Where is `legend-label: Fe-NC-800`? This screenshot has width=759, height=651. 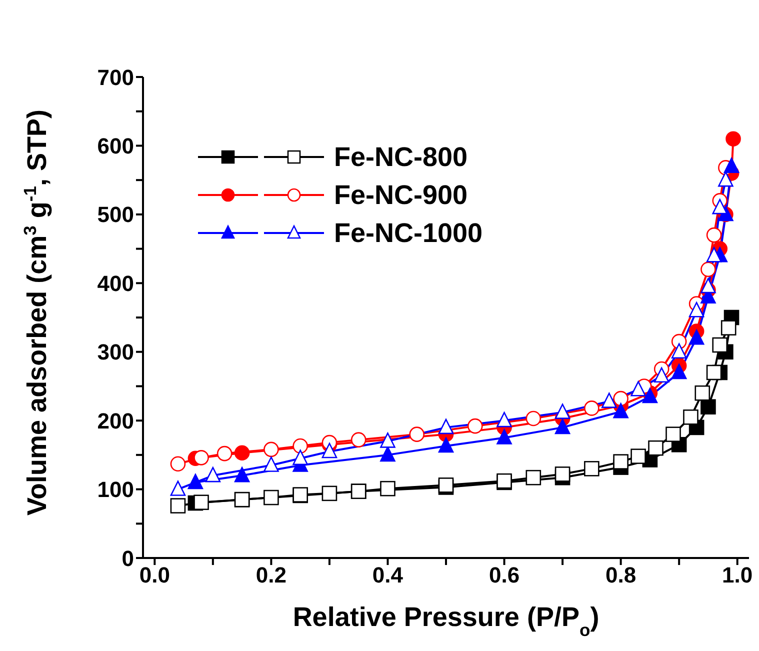 legend-label: Fe-NC-800 is located at coordinates (401, 157).